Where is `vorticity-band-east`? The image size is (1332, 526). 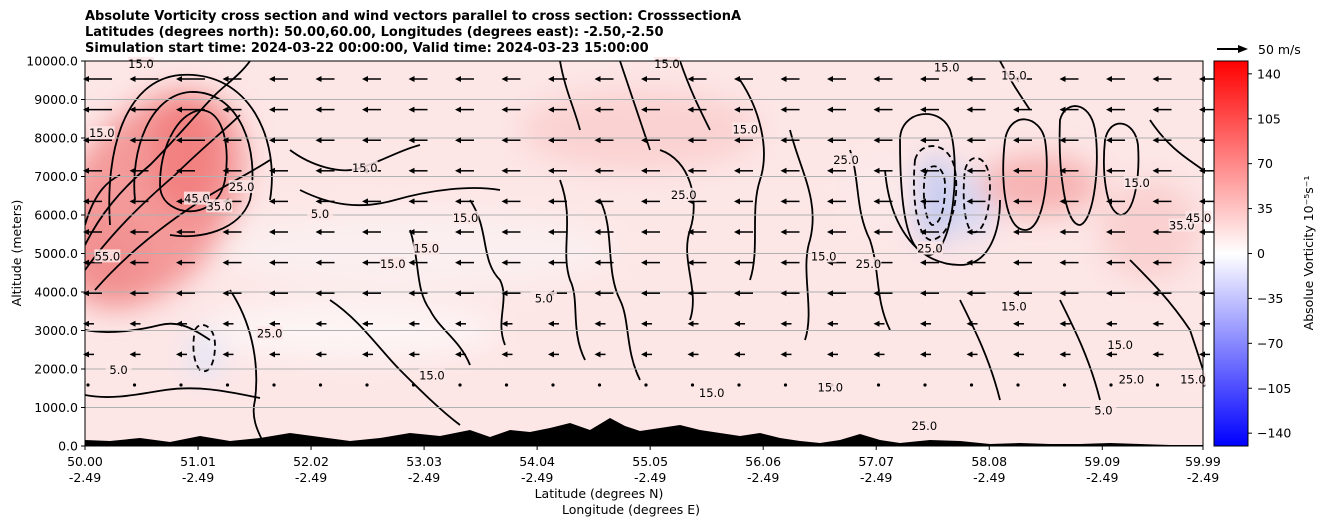 vorticity-band-east is located at coordinates (1150, 230).